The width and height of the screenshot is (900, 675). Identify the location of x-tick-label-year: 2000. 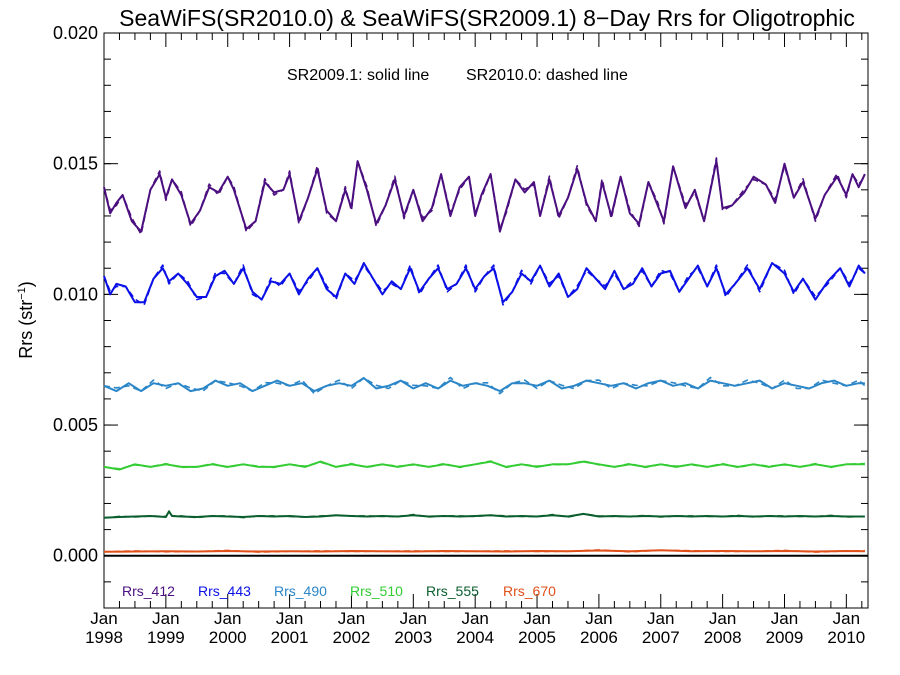
(228, 637).